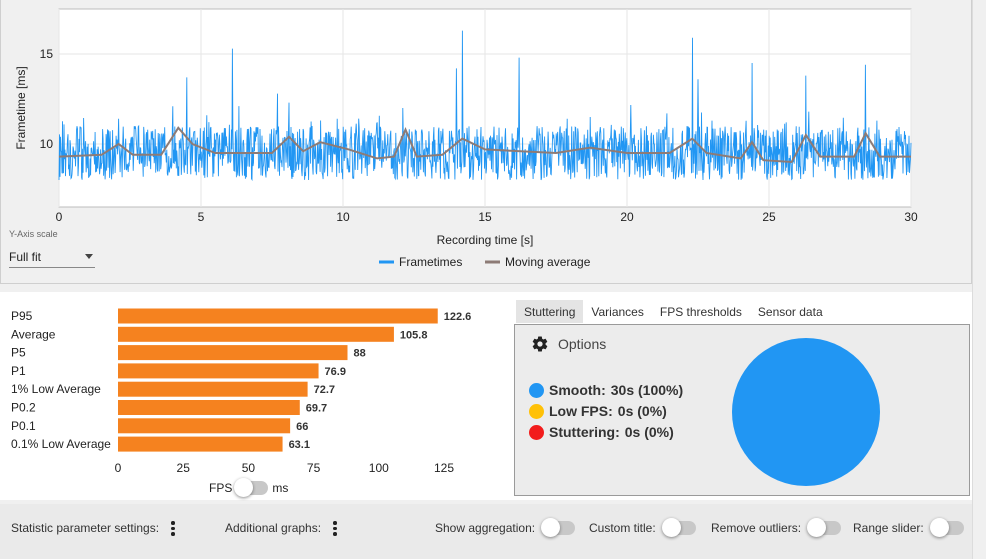 The width and height of the screenshot is (986, 559). I want to click on legend-smooth: Smooth: 30s (100%), so click(606, 390).